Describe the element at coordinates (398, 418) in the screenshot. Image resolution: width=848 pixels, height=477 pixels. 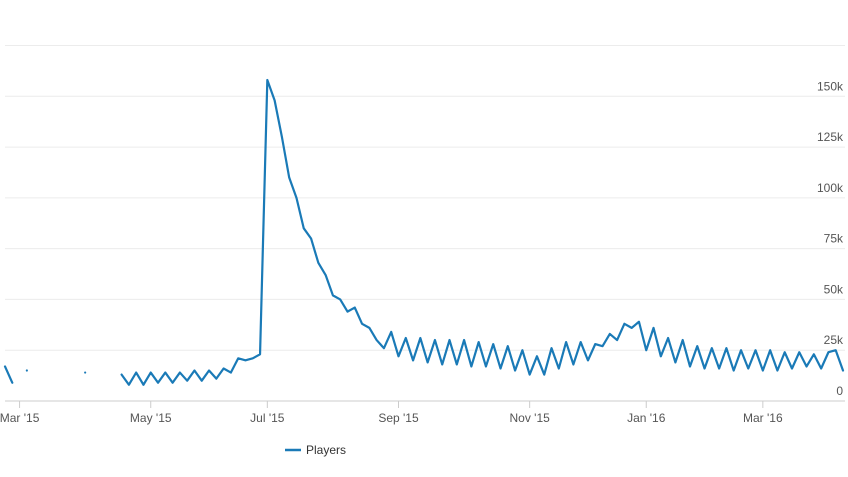
I see `x-tick-label: Sep '15` at that location.